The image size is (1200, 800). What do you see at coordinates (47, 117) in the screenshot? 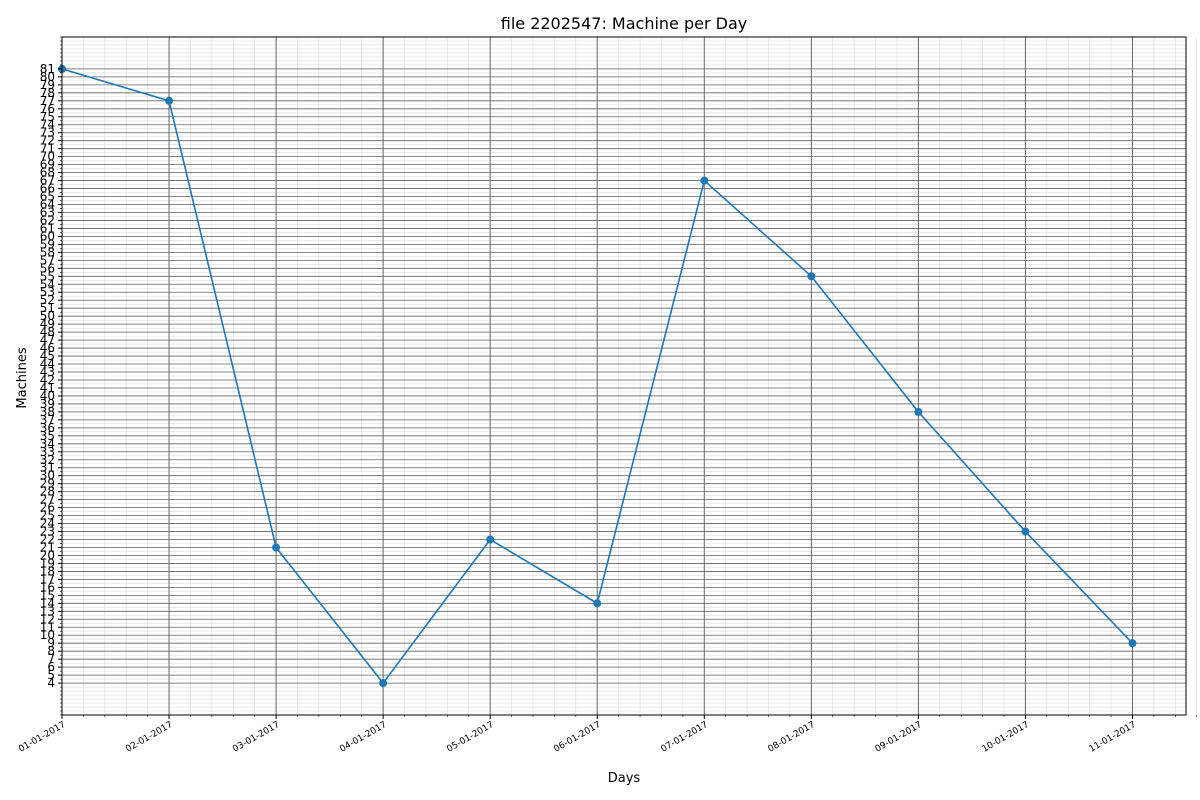
I see `y-tick-label: 75` at bounding box center [47, 117].